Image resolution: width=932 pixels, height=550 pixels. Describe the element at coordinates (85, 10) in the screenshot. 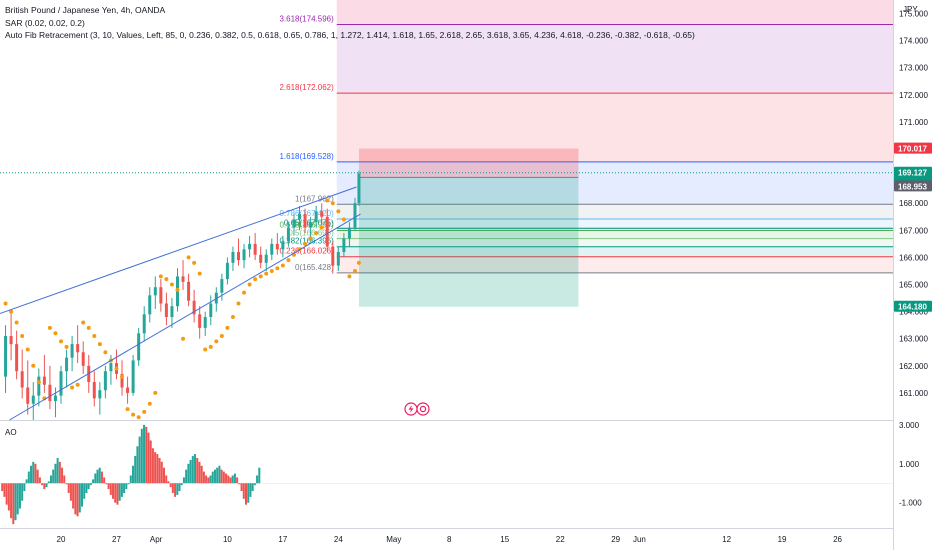

I see `chart-title: British Pound / Japanese Yen, 4h, OANDA` at that location.